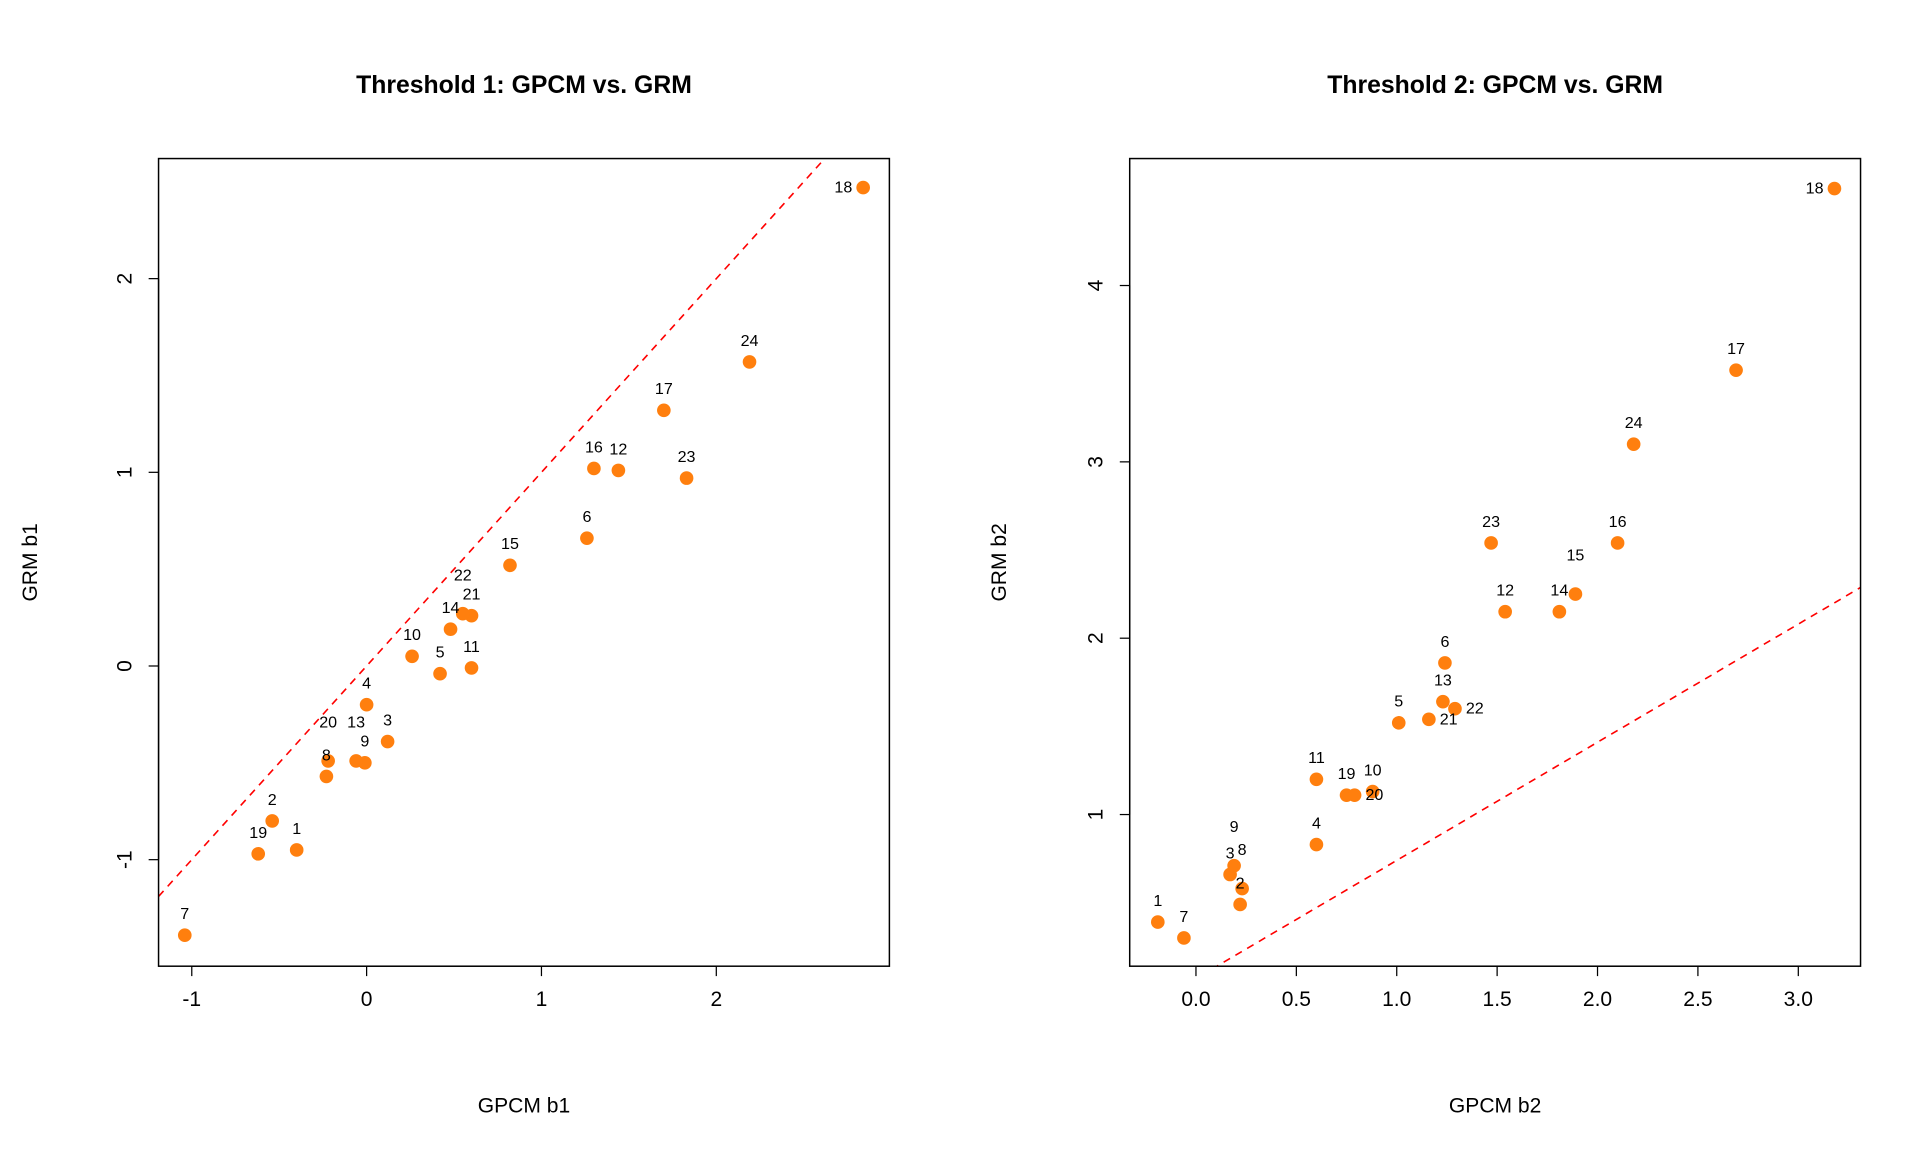 Image resolution: width=1920 pixels, height=1152 pixels. I want to click on y-axis-label: GRM b1, so click(30, 562).